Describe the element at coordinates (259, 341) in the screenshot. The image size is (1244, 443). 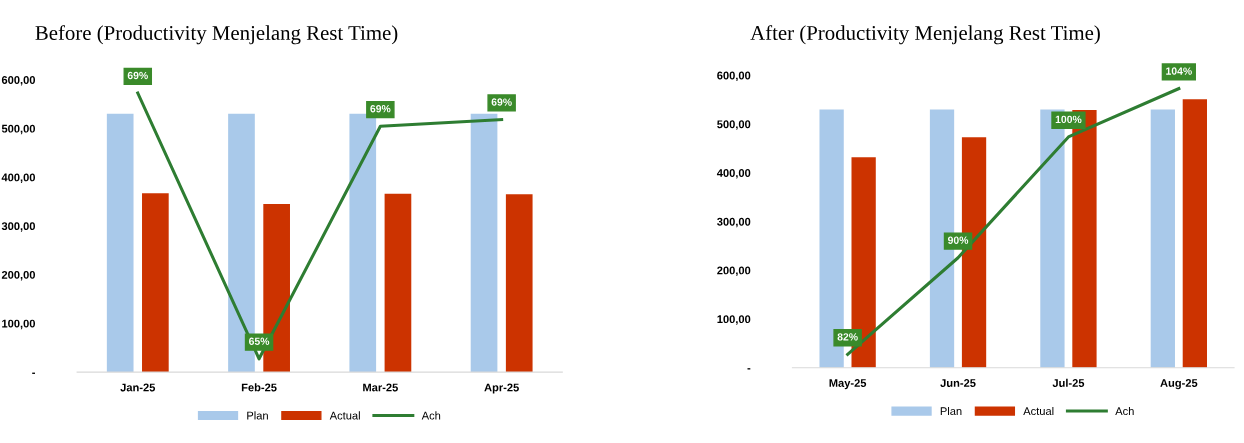
I see `data-label: 65%` at that location.